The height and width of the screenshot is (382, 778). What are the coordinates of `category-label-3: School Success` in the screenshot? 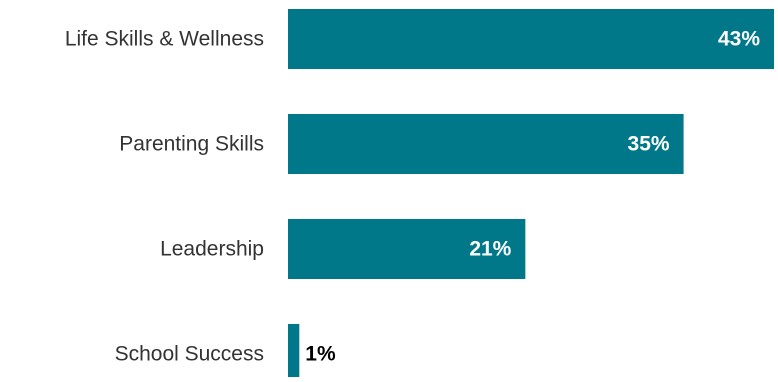 It's located at (189, 354).